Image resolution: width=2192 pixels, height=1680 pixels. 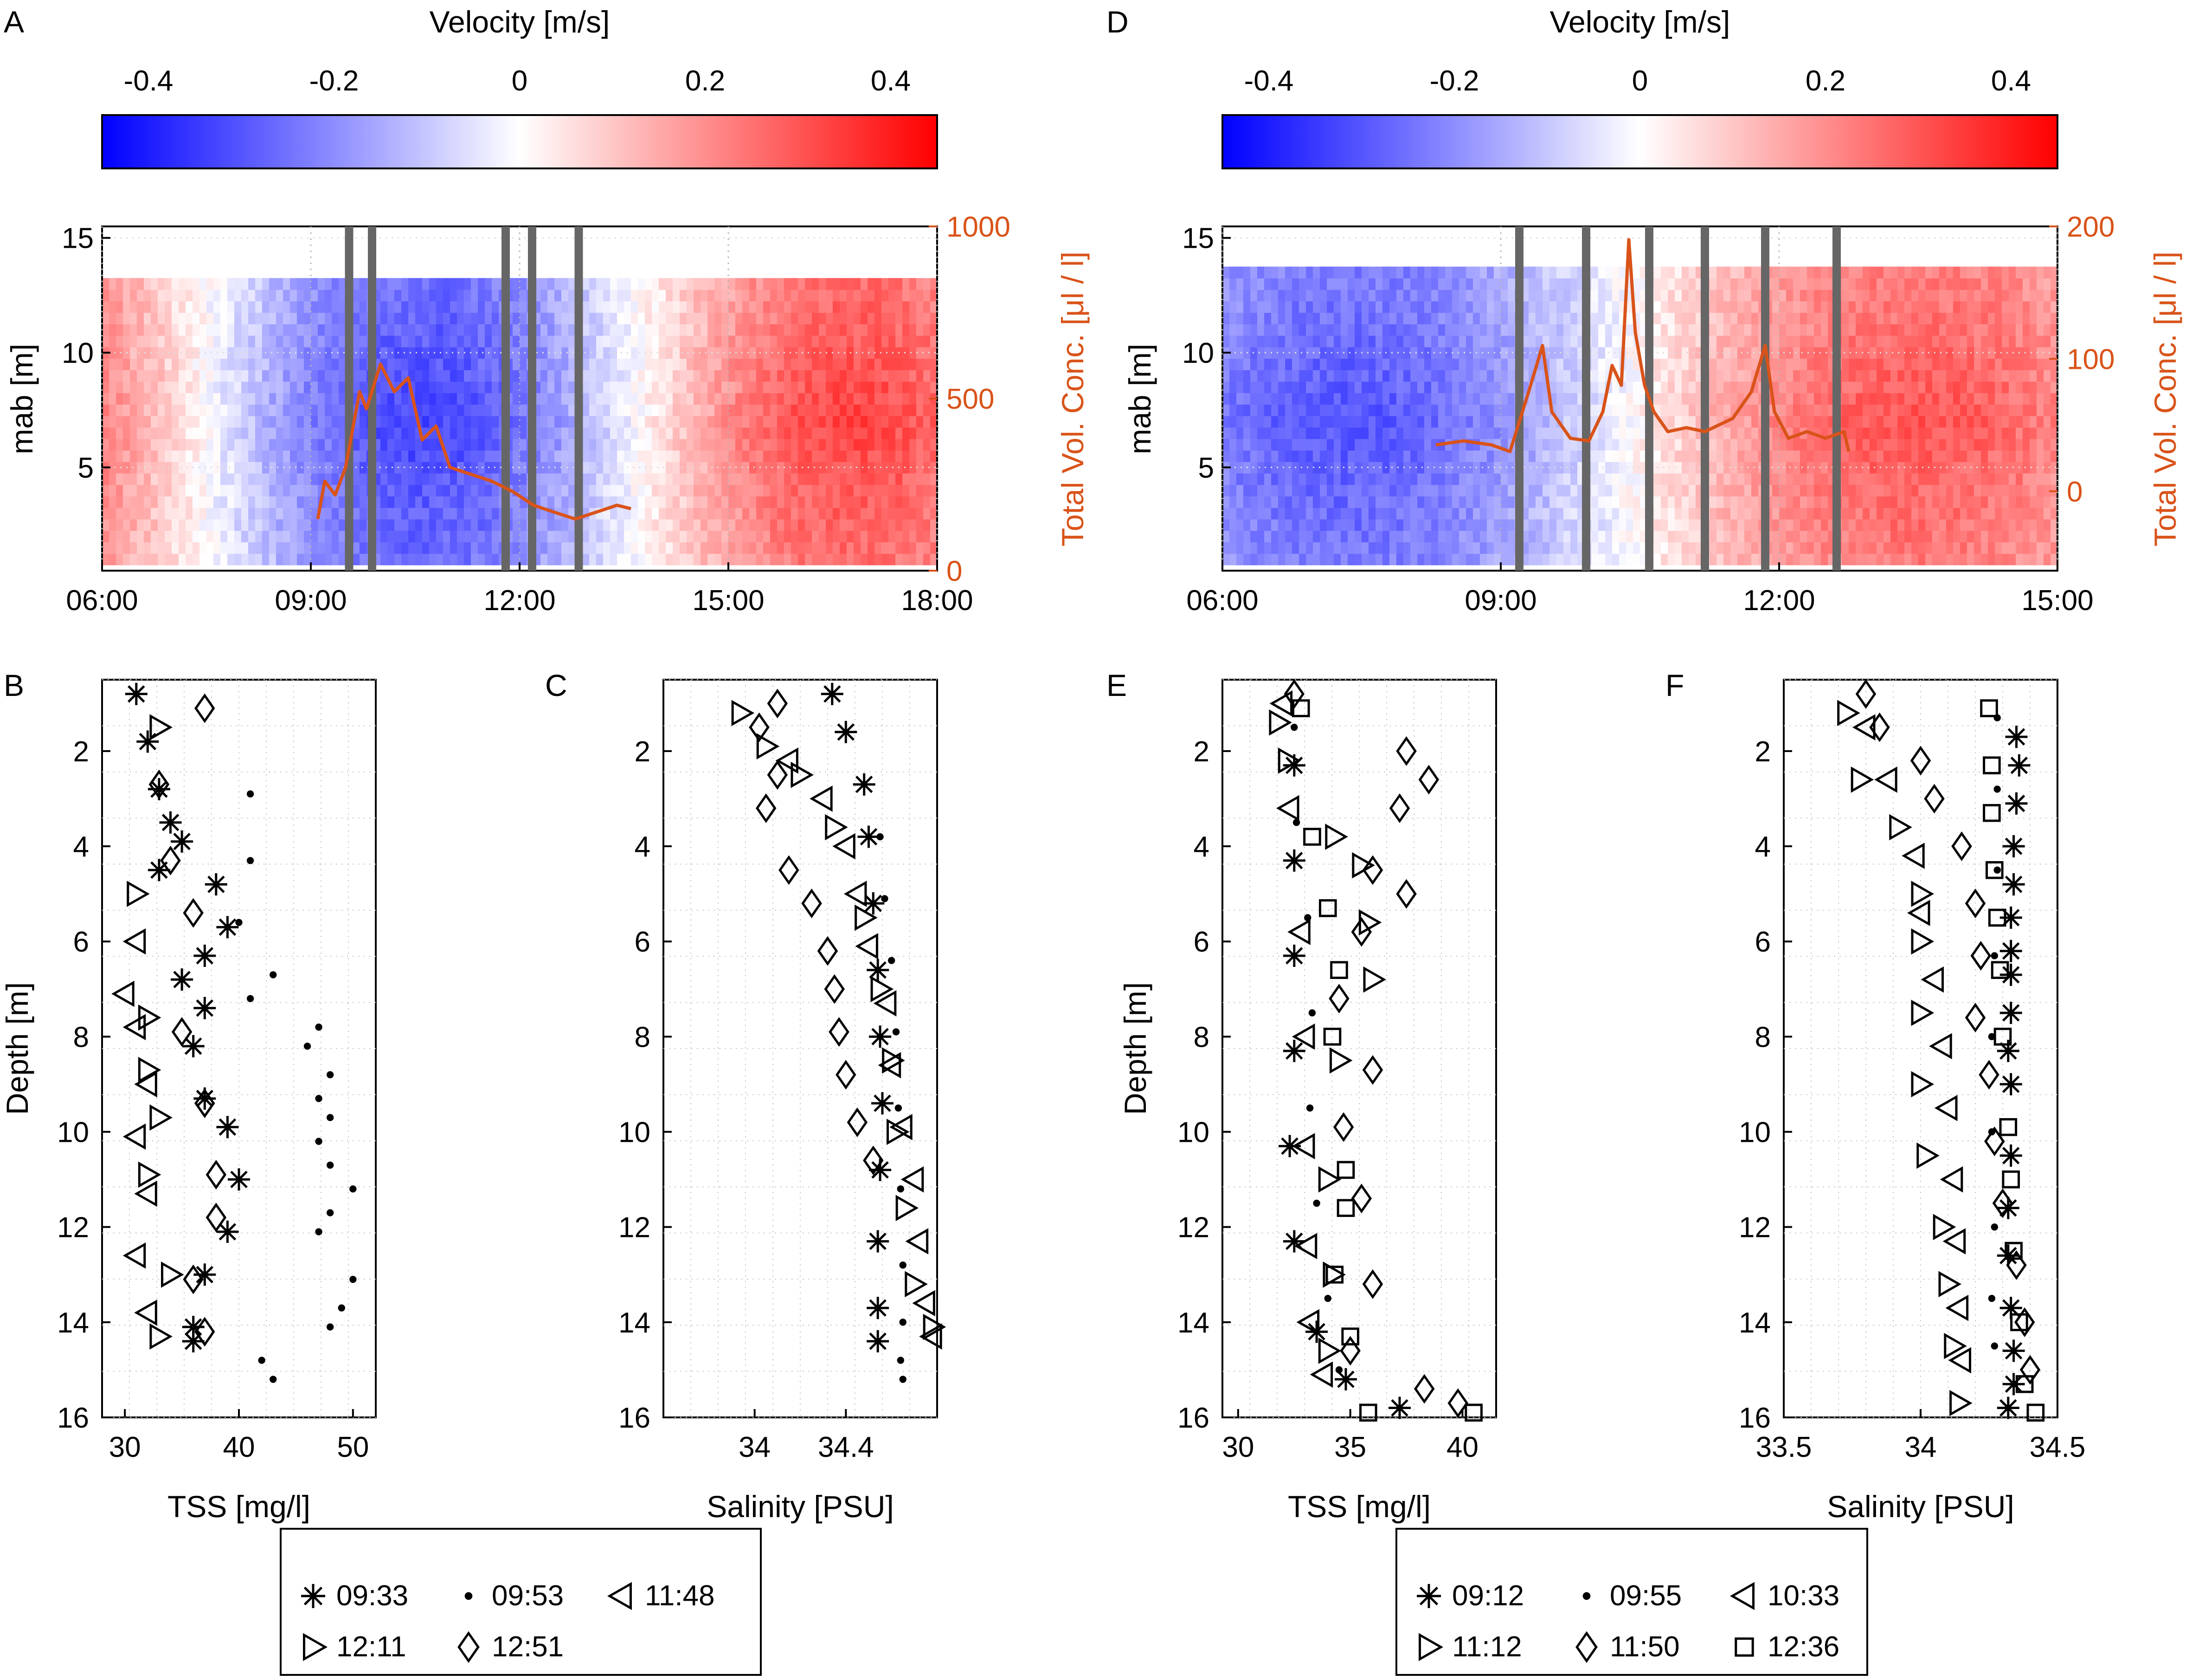 I want to click on panel-label-B: B, so click(x=14, y=685).